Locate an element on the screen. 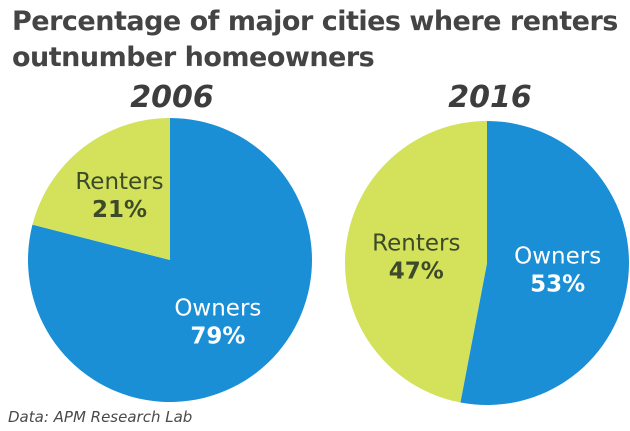 This screenshot has width=630, height=431. slice-name-renters-2016: Renters is located at coordinates (416, 243).